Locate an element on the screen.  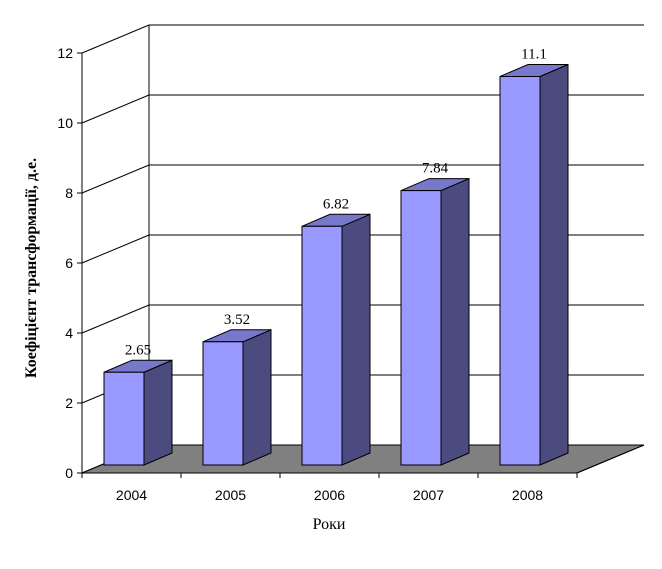
y-tick-label: 4 is located at coordinates (69, 333).